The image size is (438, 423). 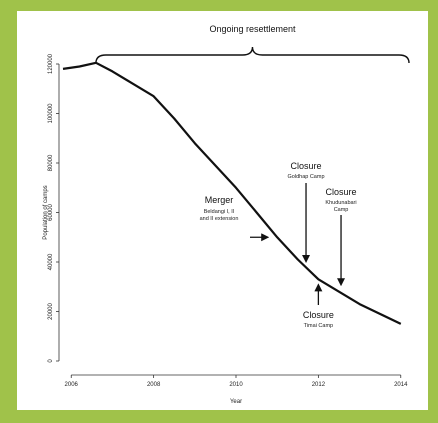 I want to click on annotation-subtitle: Beldangi I, II, so click(x=219, y=212).